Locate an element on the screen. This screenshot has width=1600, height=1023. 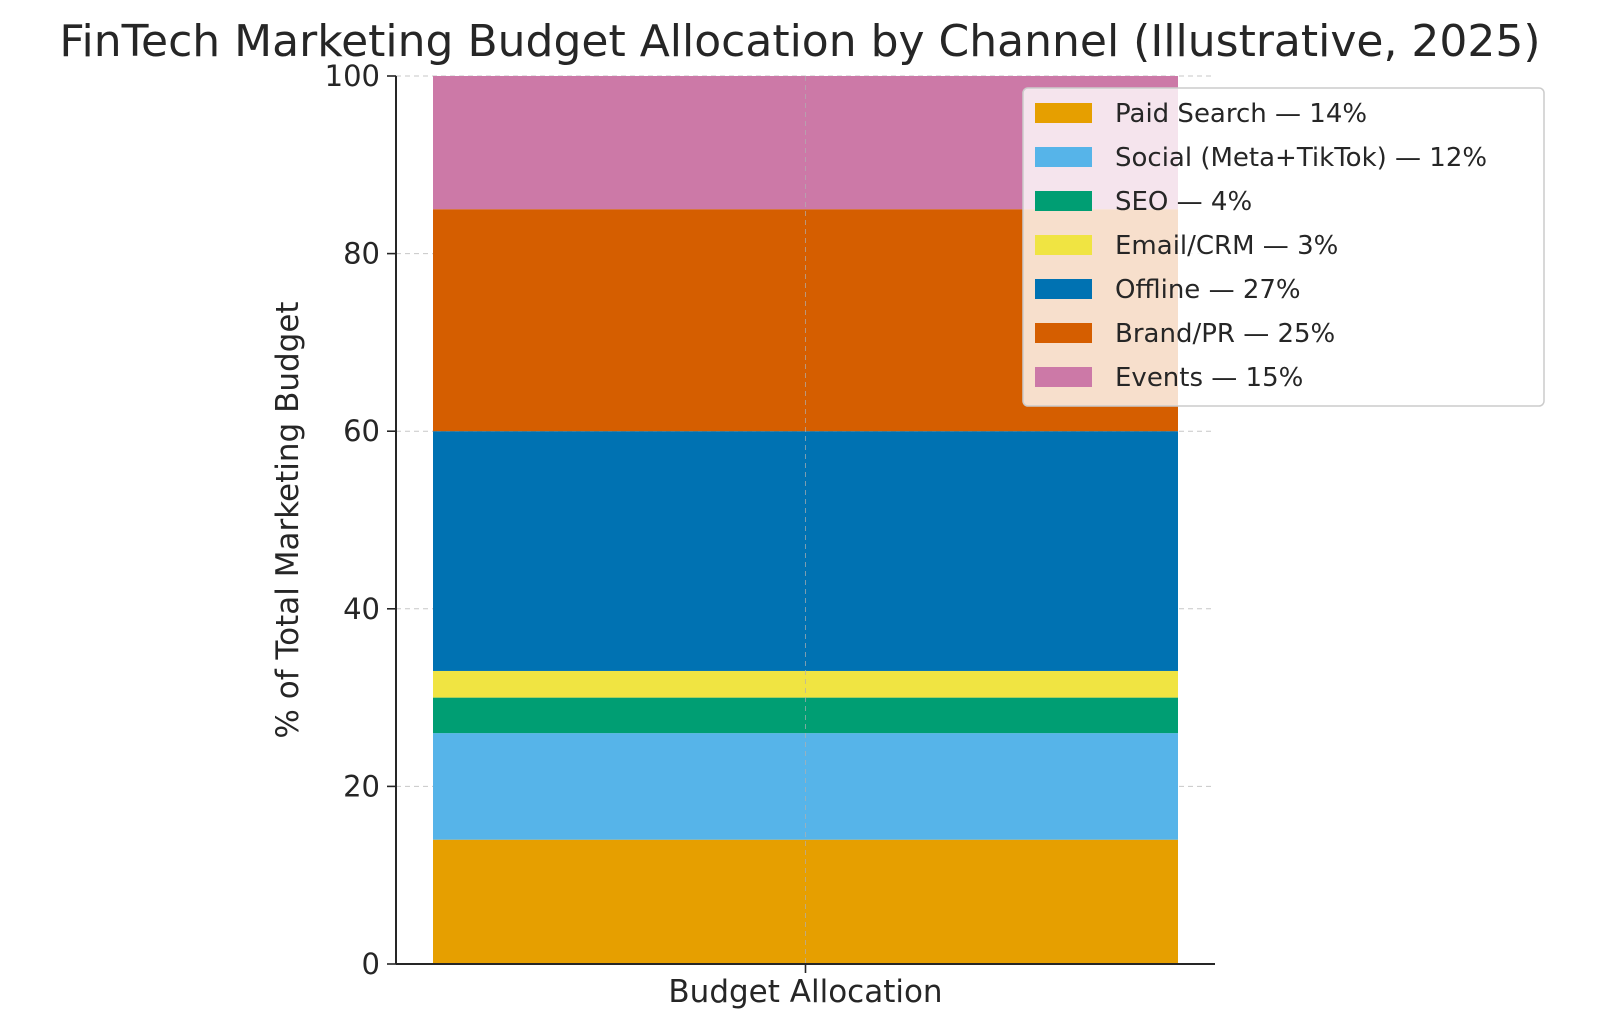
x-ticks: Budget Allocation is located at coordinates (805, 987).